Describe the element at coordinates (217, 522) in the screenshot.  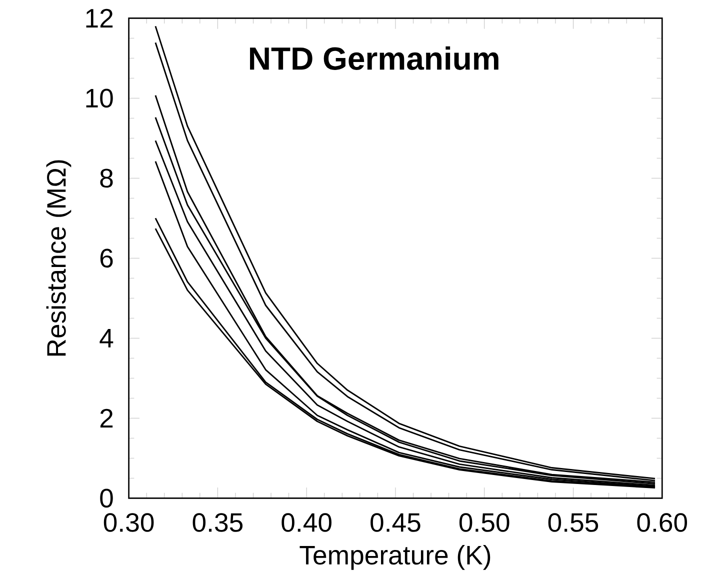
I see `x-tick-label: 0.35` at that location.